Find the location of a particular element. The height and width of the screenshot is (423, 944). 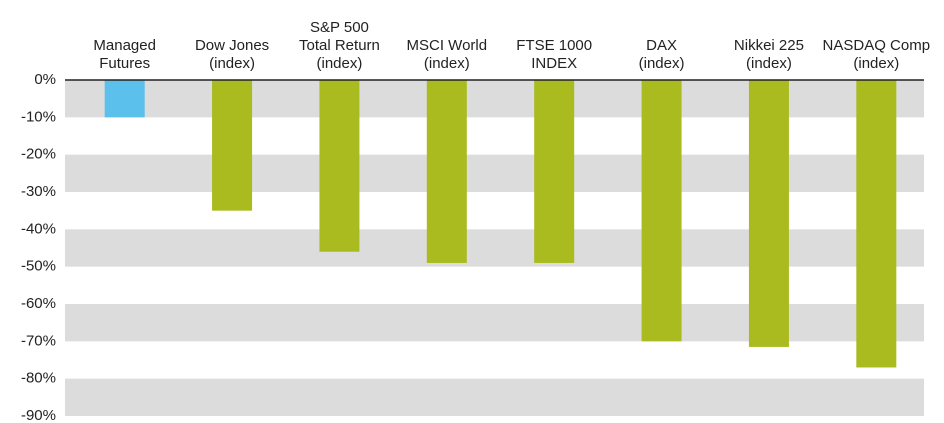

y-tick-label: -60% is located at coordinates (38, 303).